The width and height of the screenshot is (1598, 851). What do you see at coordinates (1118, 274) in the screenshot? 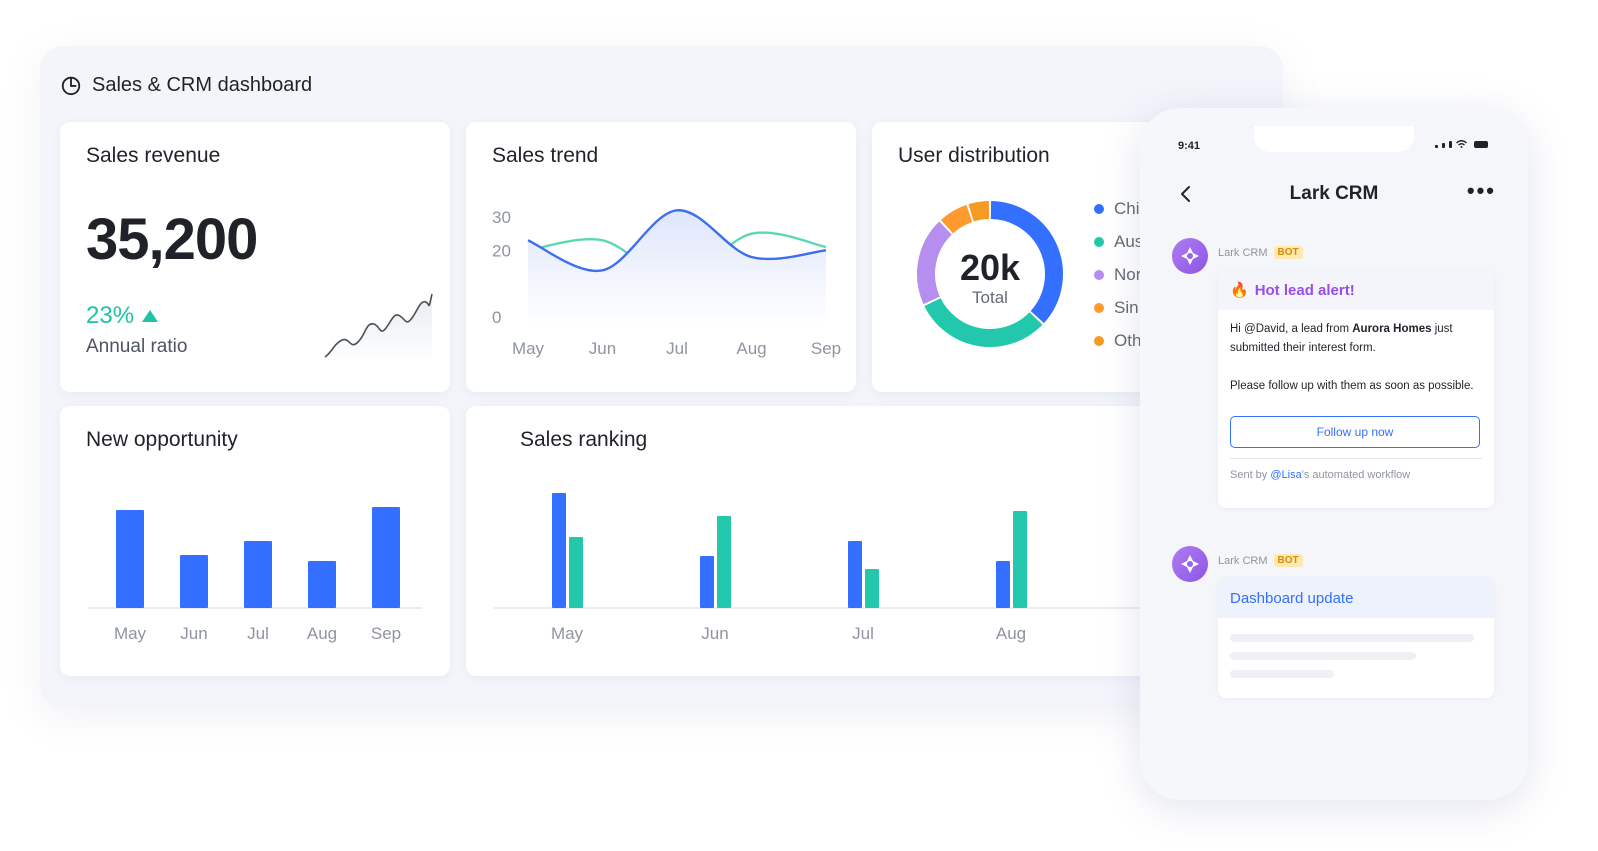
I see `legend-item: Nor` at bounding box center [1118, 274].